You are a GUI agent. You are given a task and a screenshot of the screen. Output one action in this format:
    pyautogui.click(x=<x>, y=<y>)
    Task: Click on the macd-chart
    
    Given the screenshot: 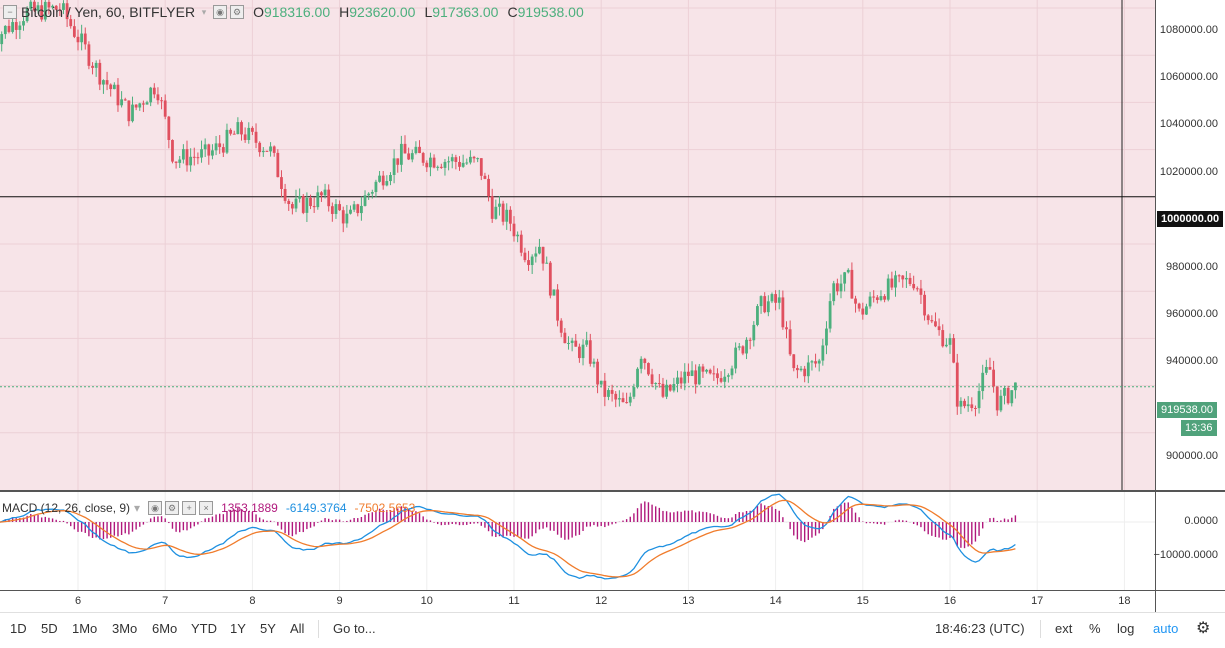 What is the action you would take?
    pyautogui.click(x=577, y=541)
    